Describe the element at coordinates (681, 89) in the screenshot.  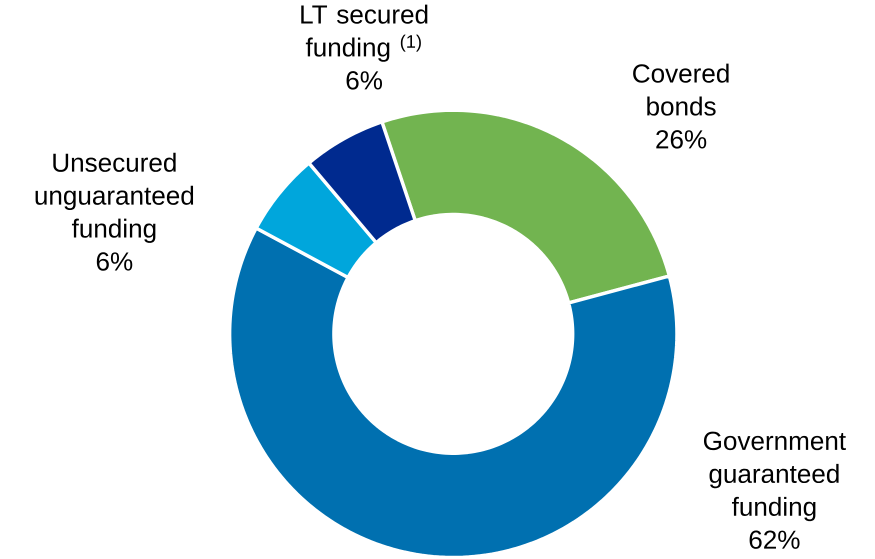
I see `slice-label: Covered bonds` at that location.